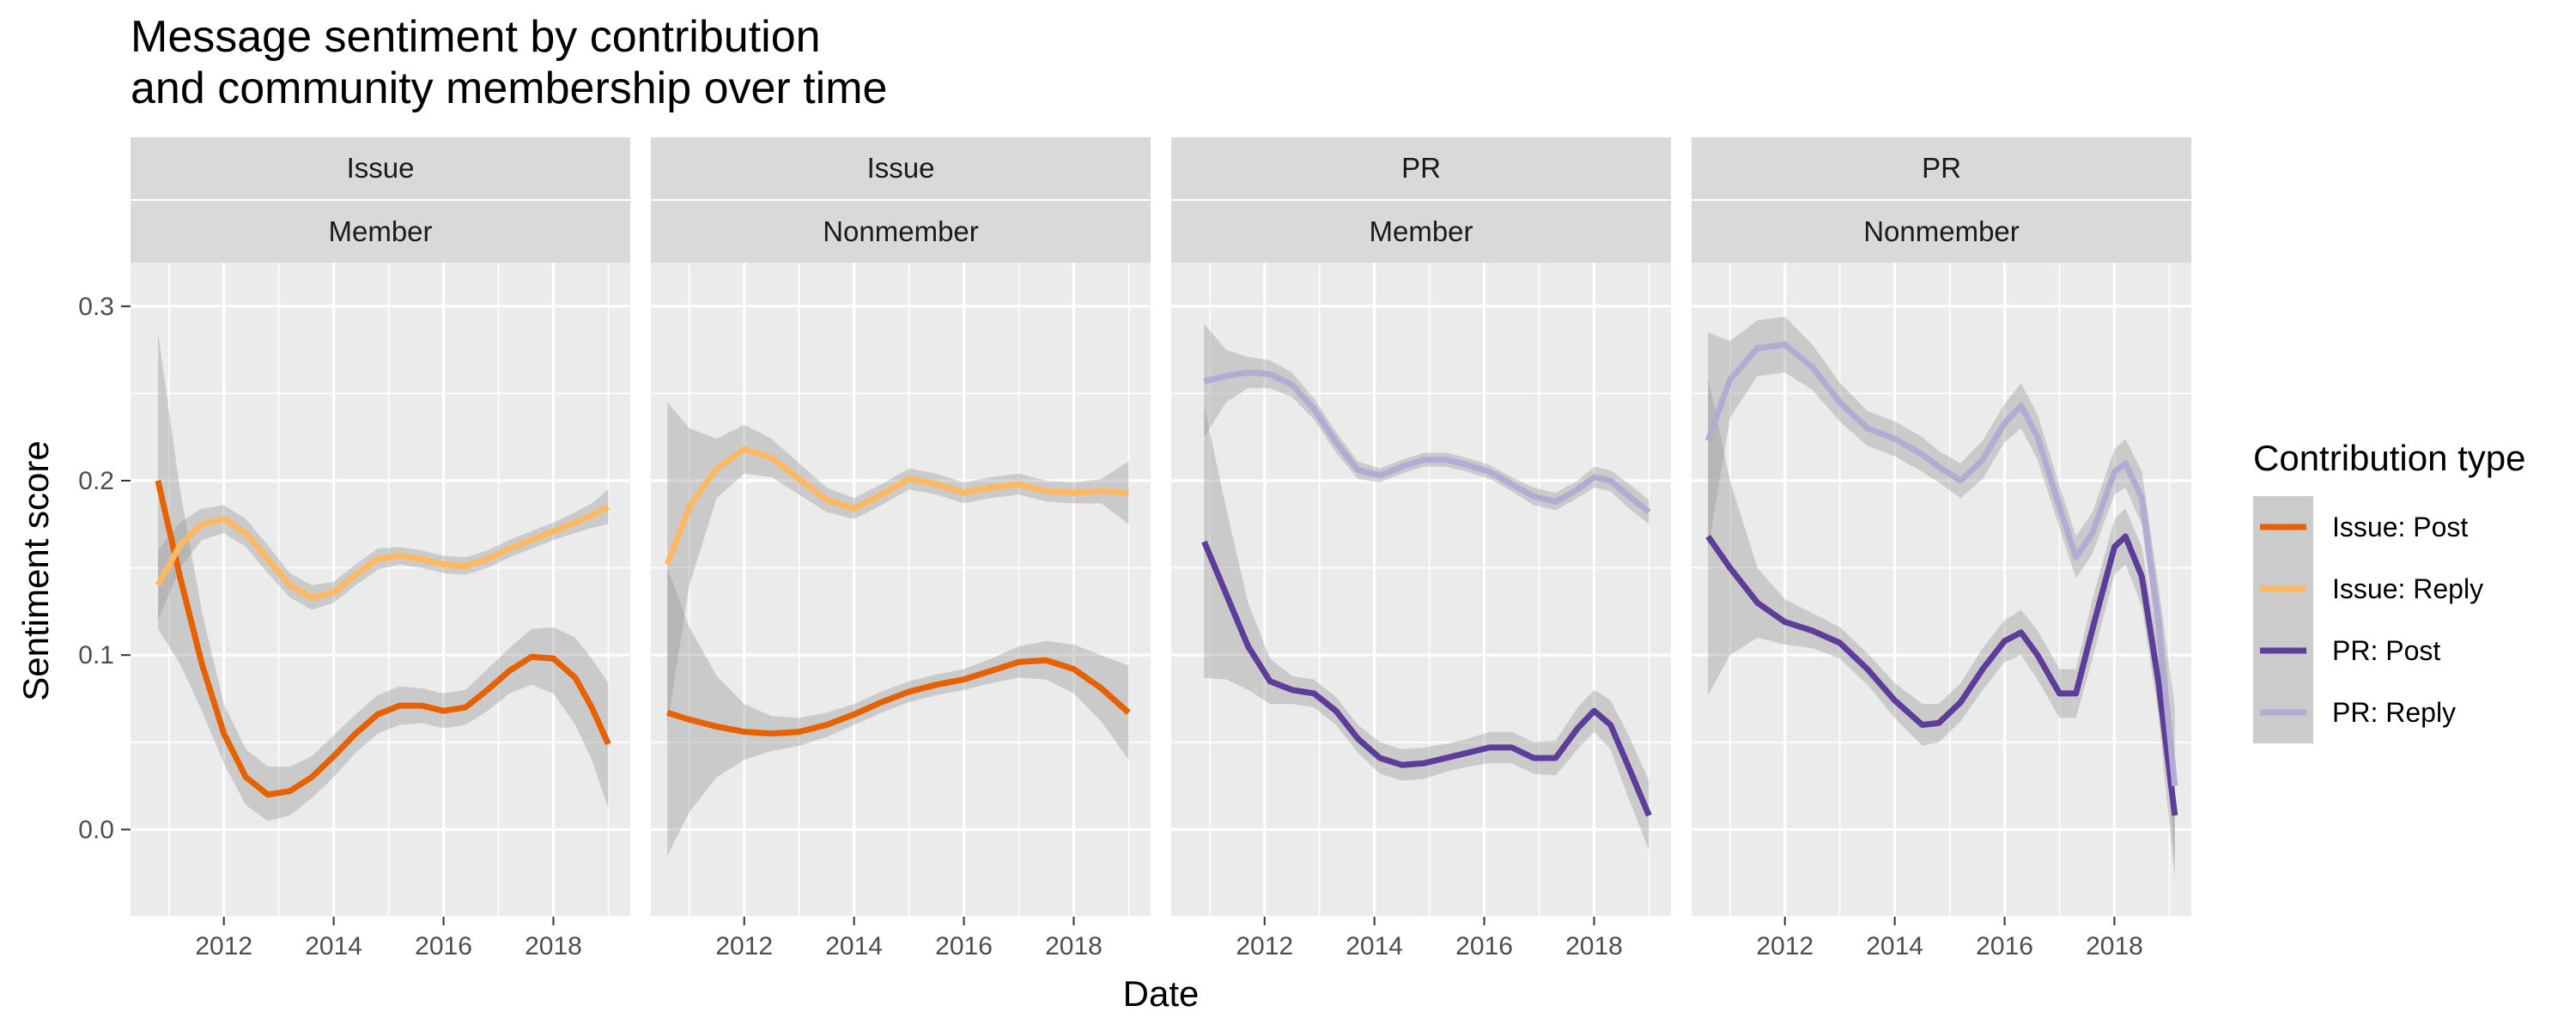 This screenshot has height=1030, width=2576. I want to click on y-axis-title: Sentiment score, so click(36, 570).